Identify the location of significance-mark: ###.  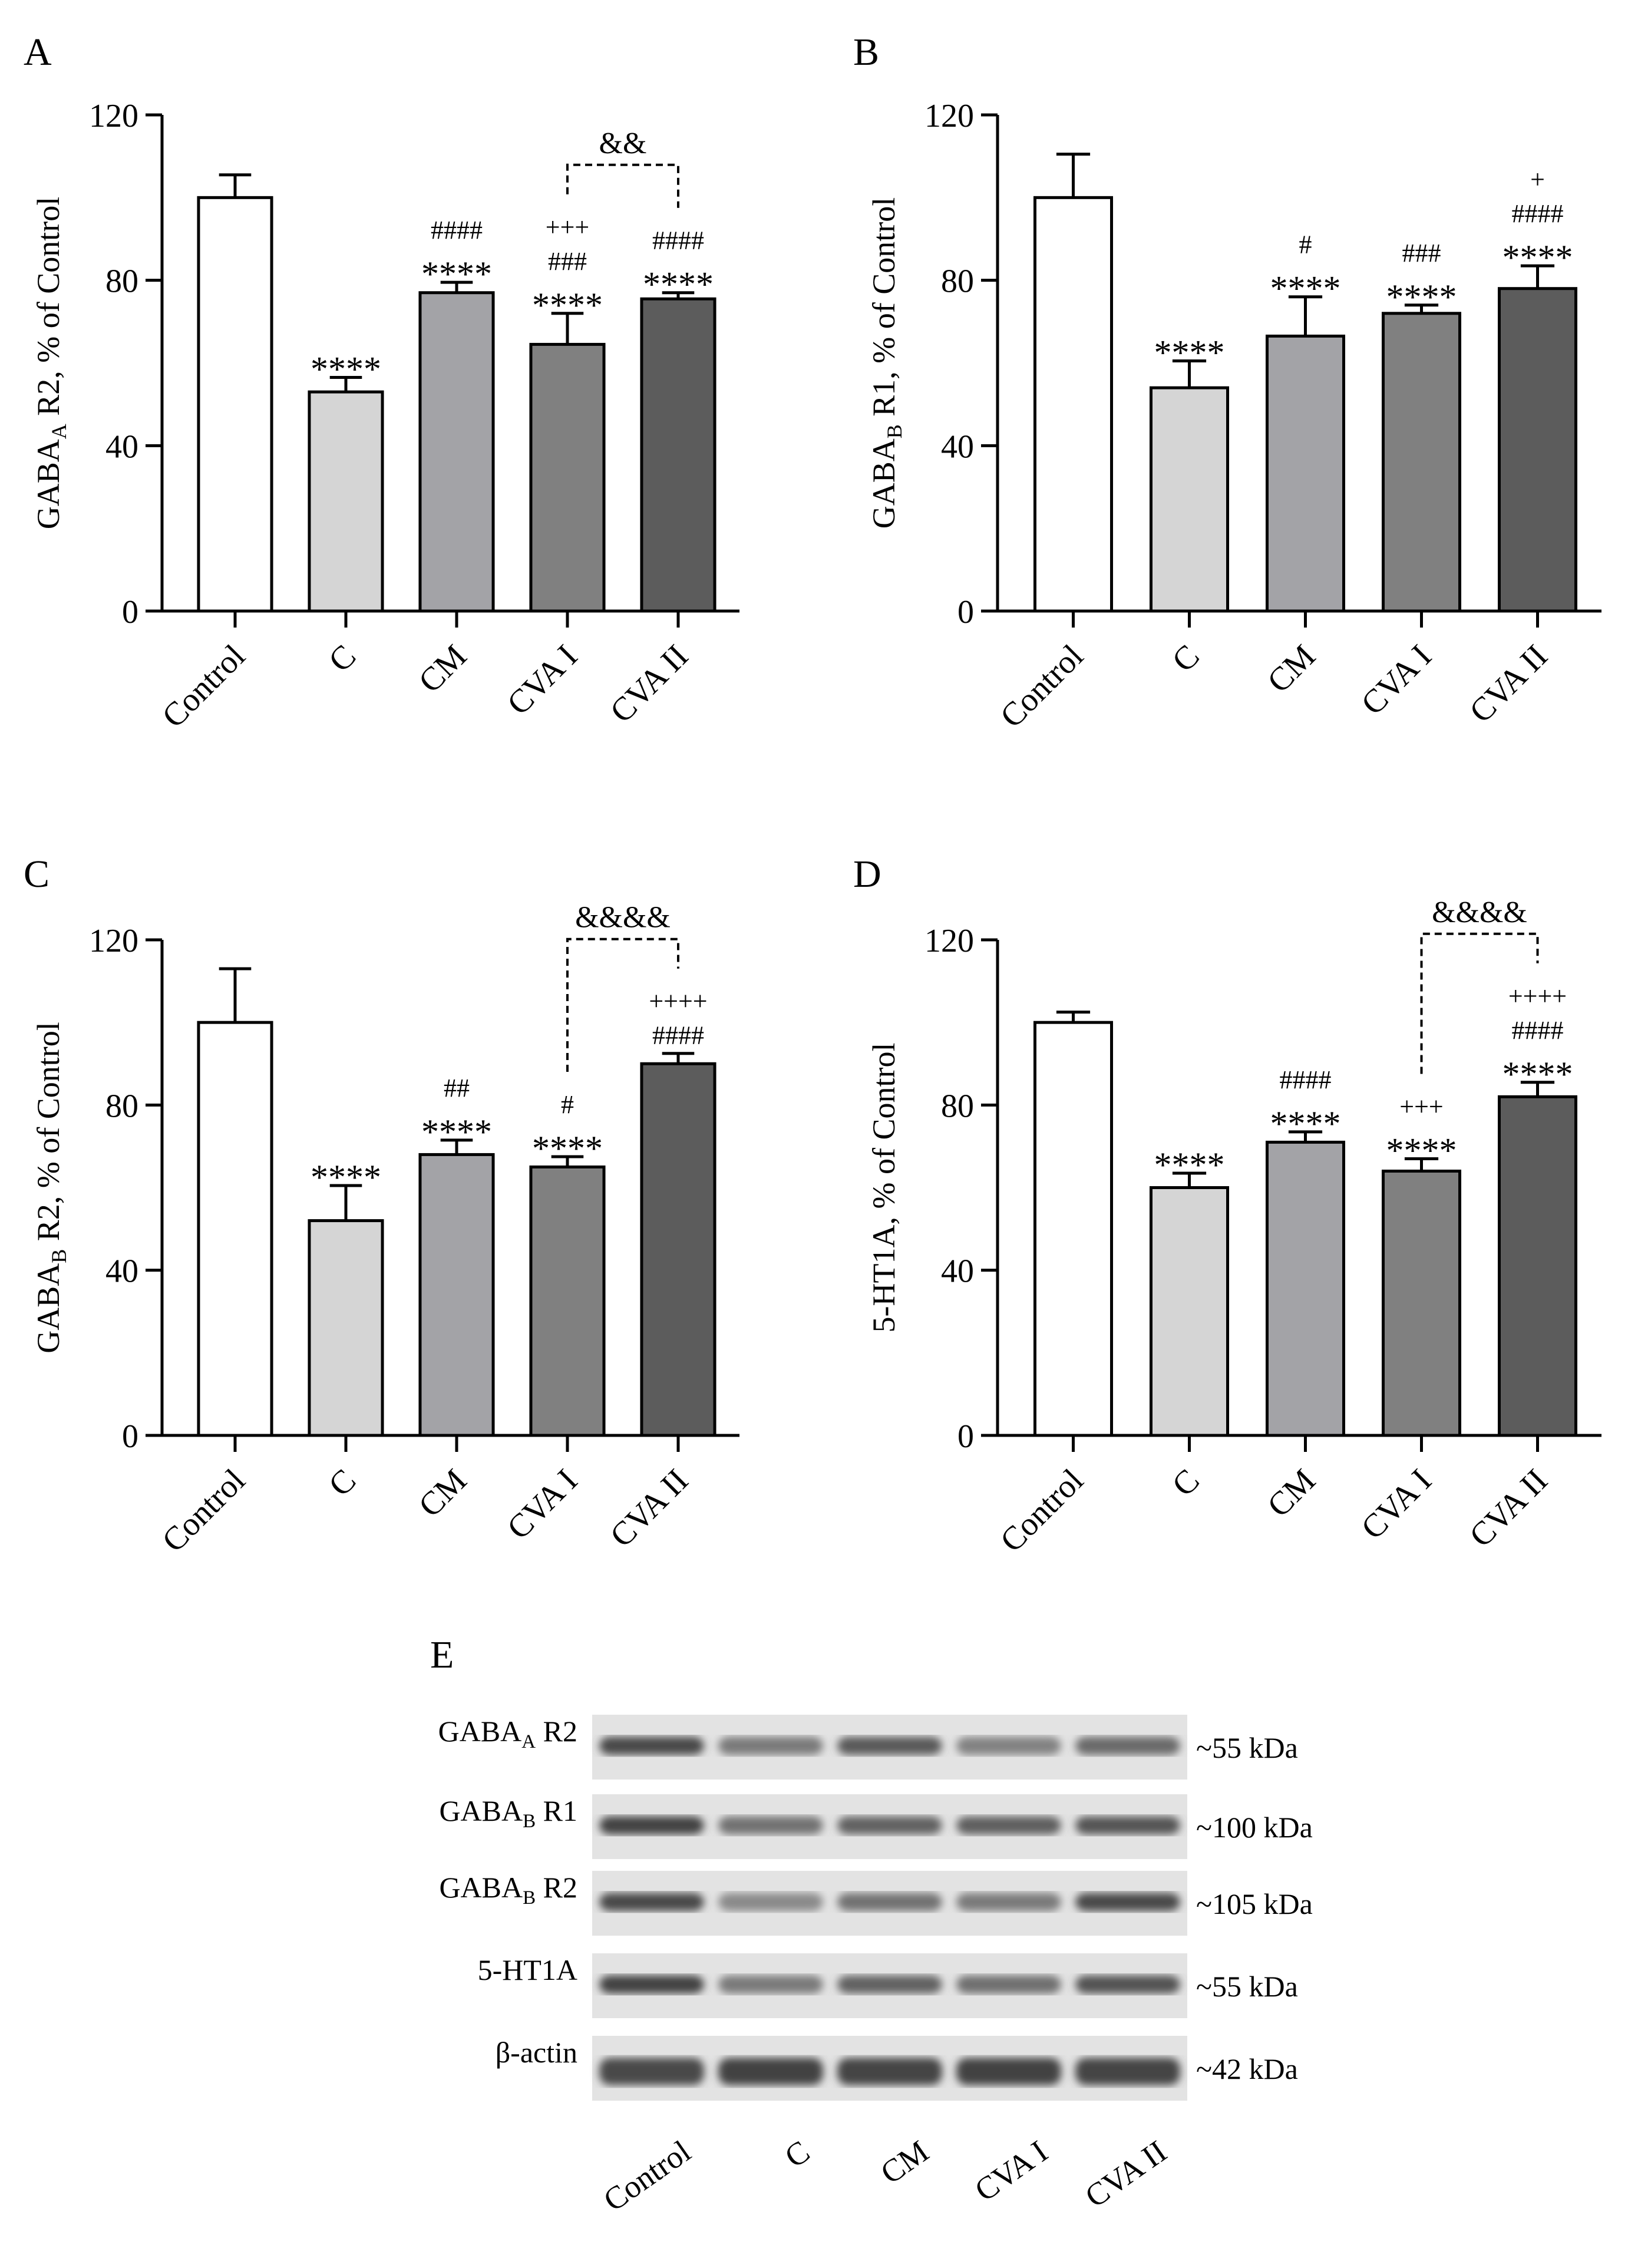
(568, 261).